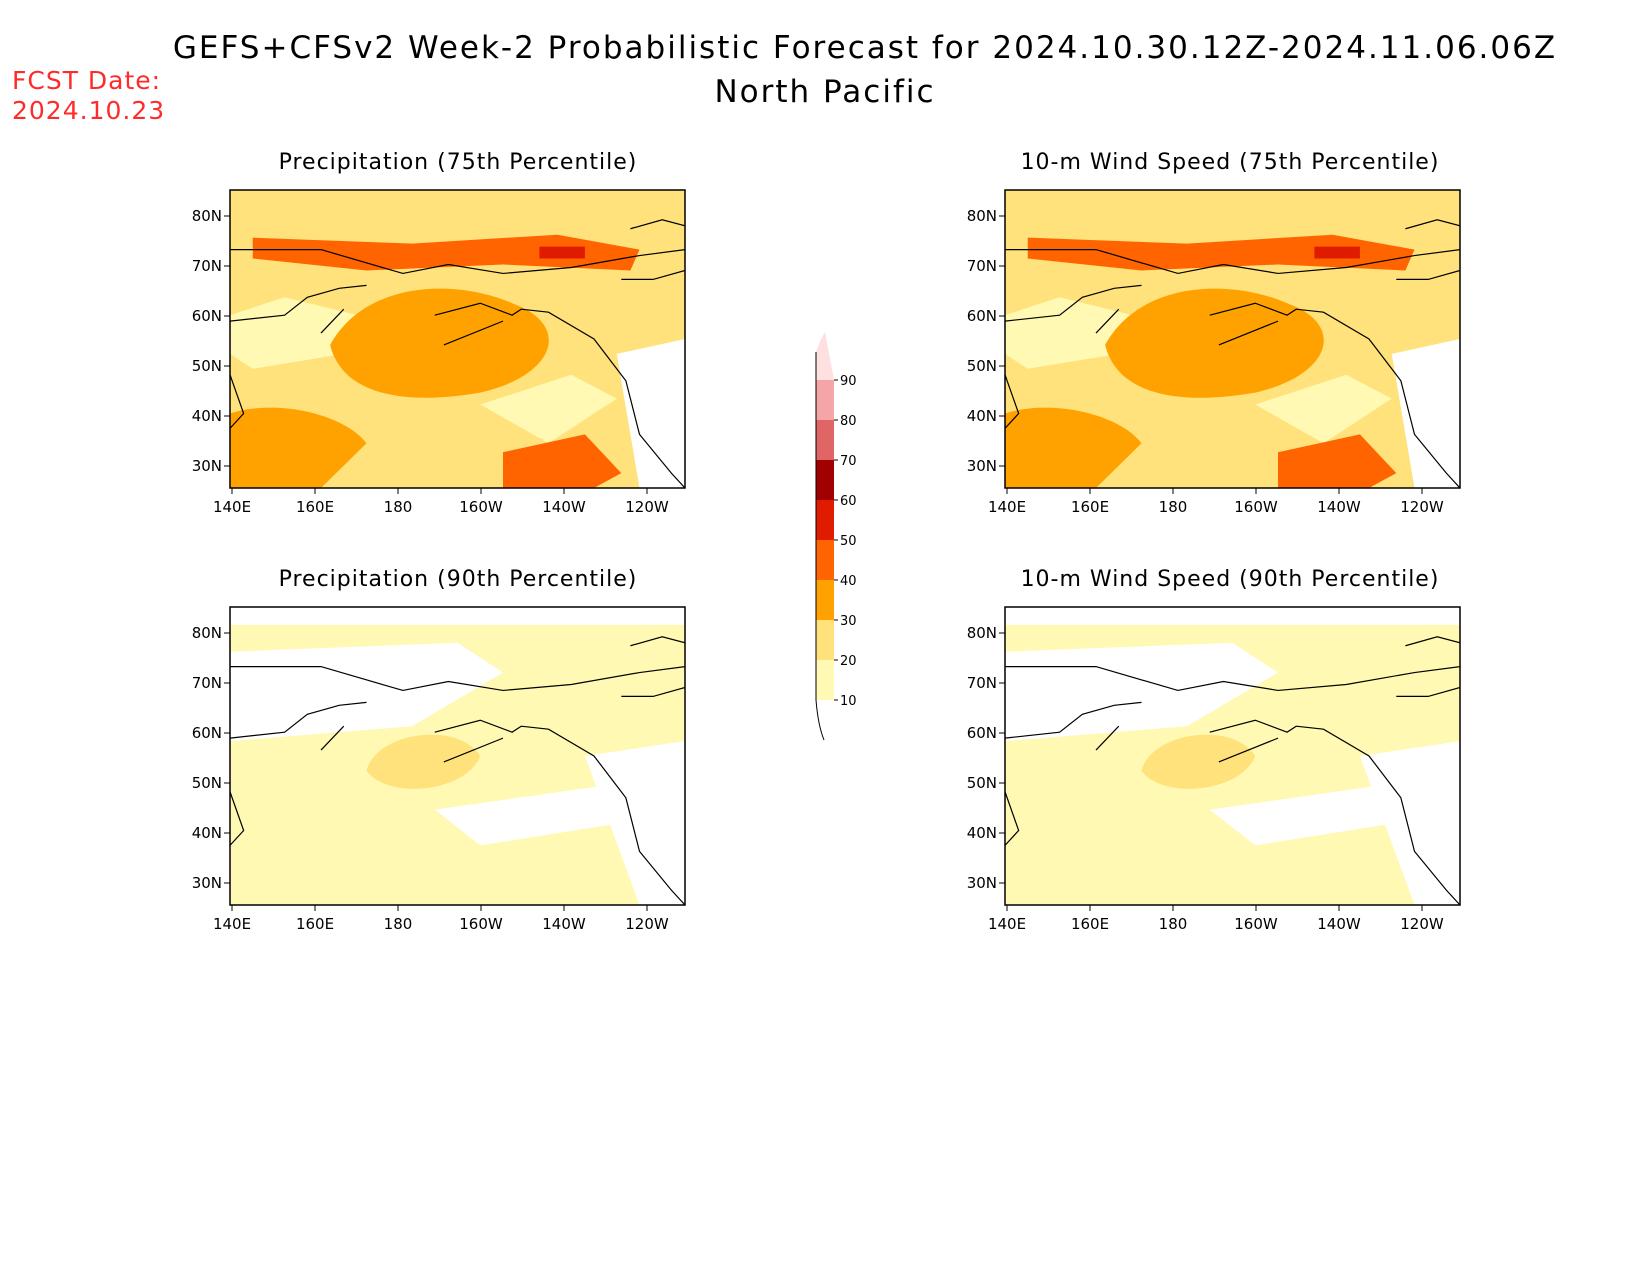 This screenshot has height=1275, width=1650. I want to click on moderate-prob-area, so click(1198, 761).